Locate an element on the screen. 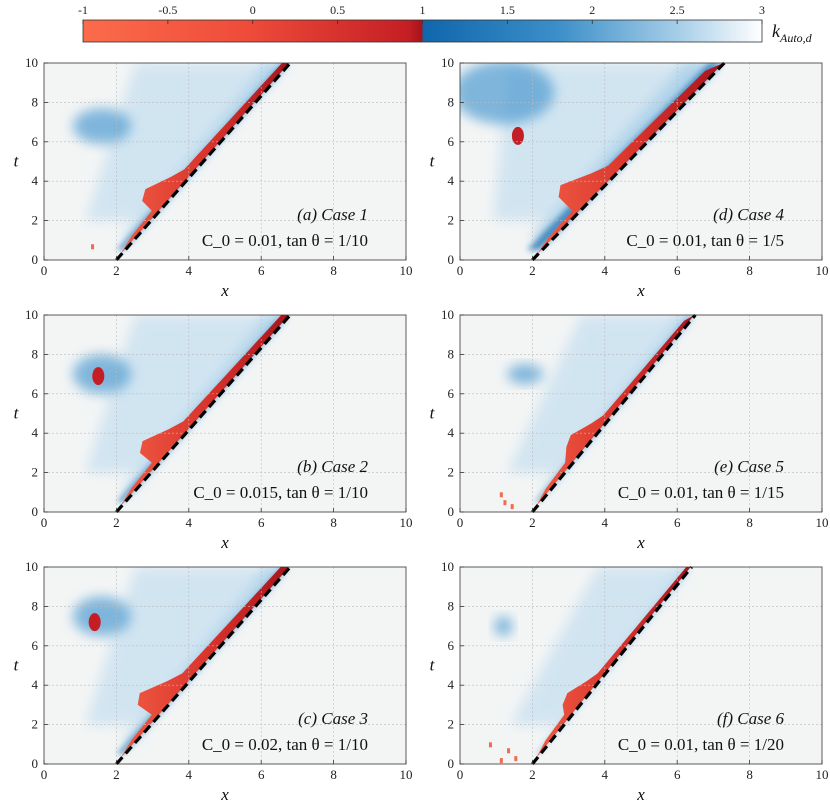 This screenshot has width=830, height=805. blue-wake is located at coordinates (599, 646).